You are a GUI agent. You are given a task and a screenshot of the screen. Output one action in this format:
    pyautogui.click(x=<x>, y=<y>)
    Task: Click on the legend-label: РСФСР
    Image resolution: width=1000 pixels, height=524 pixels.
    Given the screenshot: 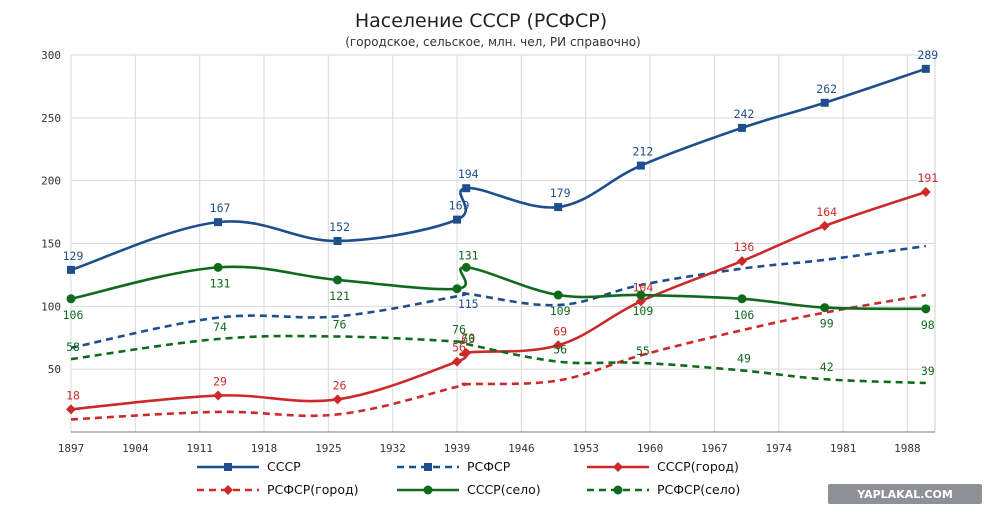 What is the action you would take?
    pyautogui.click(x=489, y=466)
    